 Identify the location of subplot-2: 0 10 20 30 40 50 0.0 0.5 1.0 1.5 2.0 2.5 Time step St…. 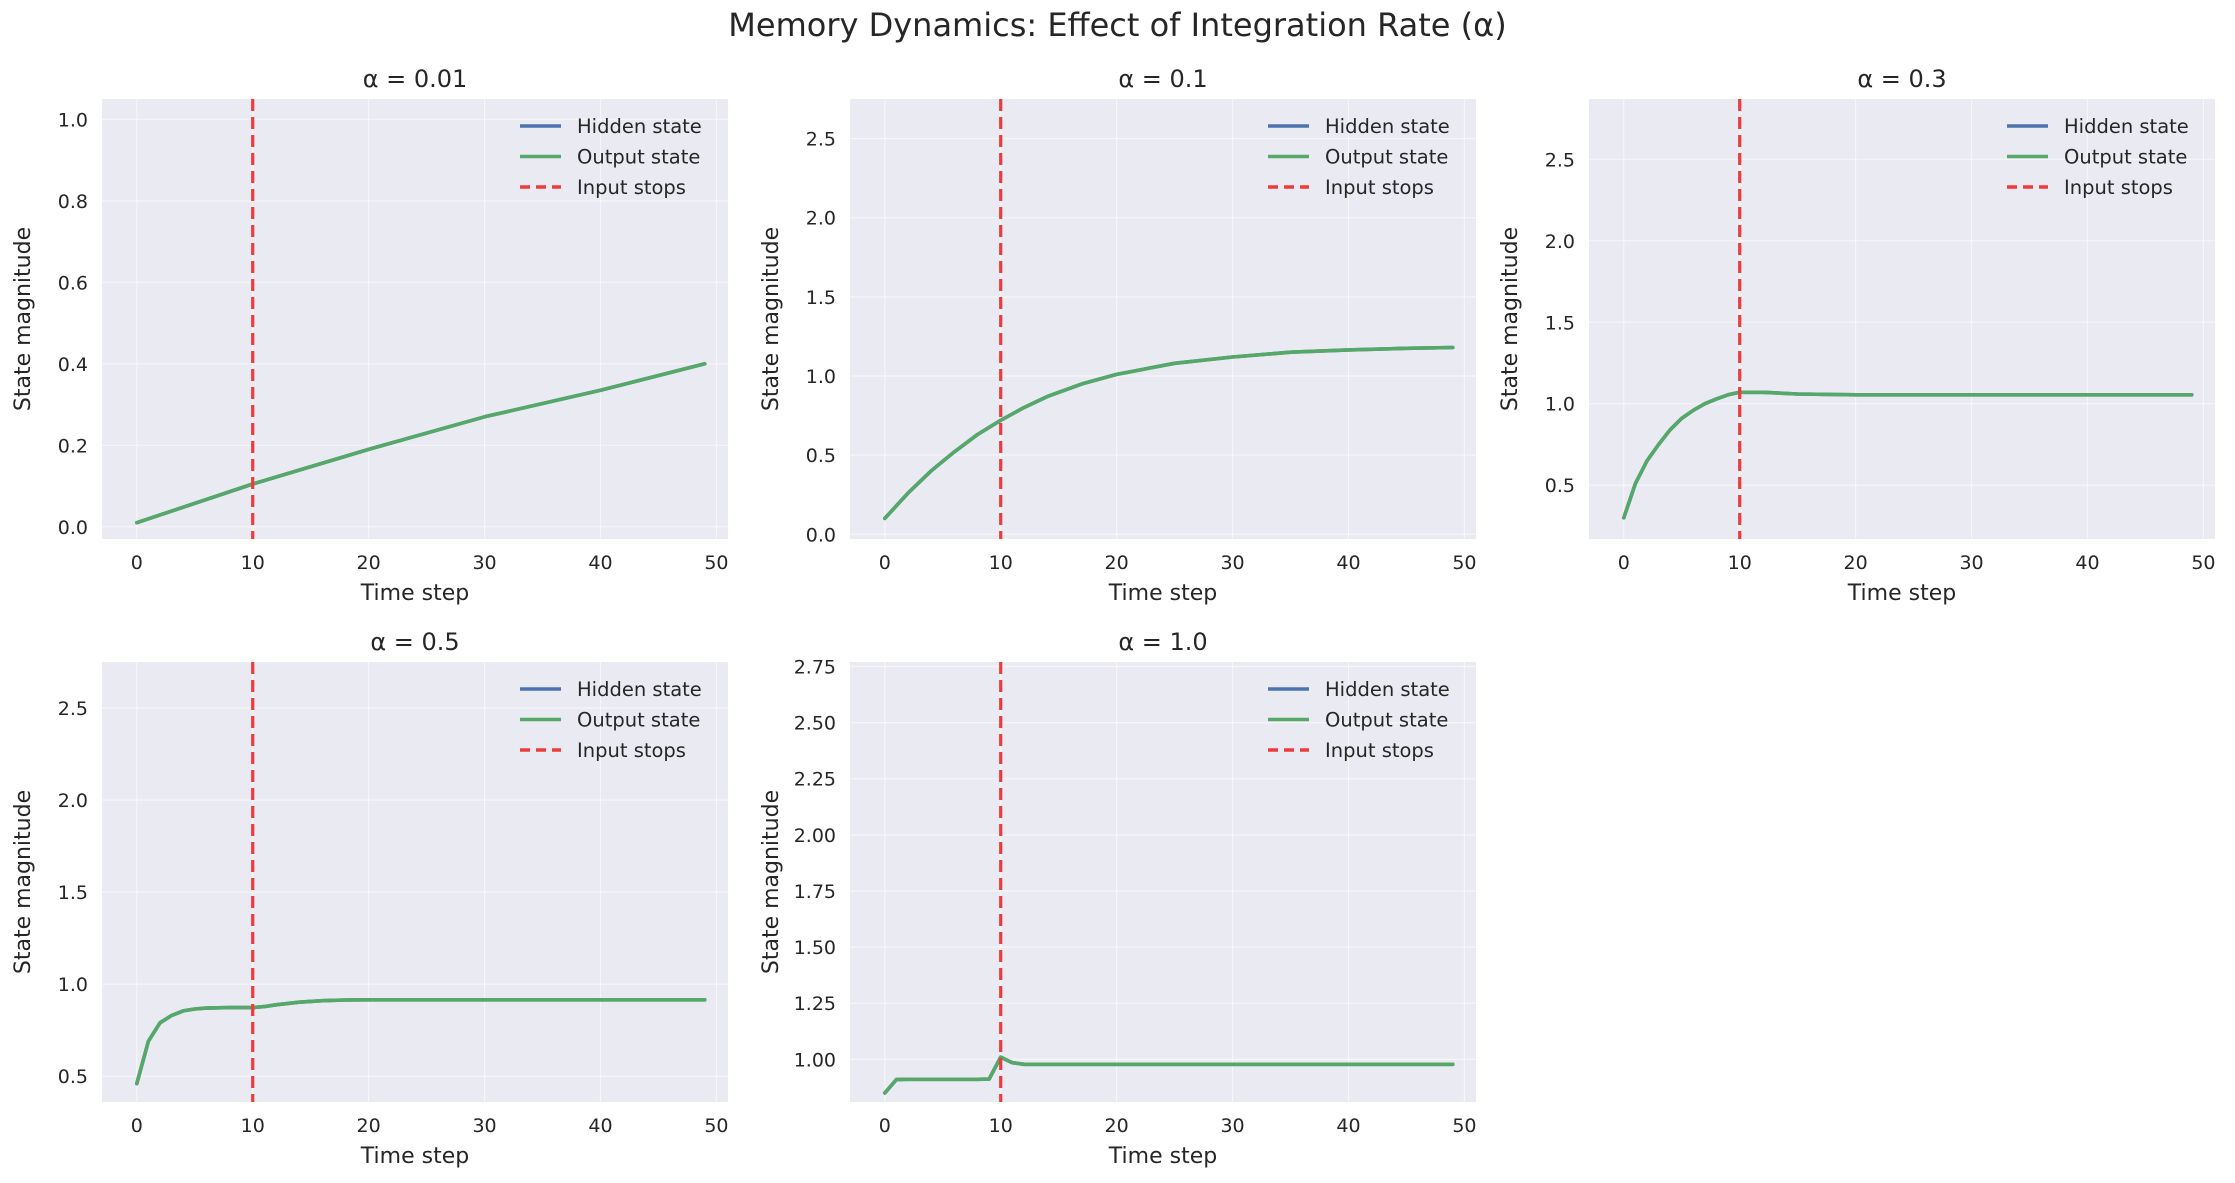
(1118, 335).